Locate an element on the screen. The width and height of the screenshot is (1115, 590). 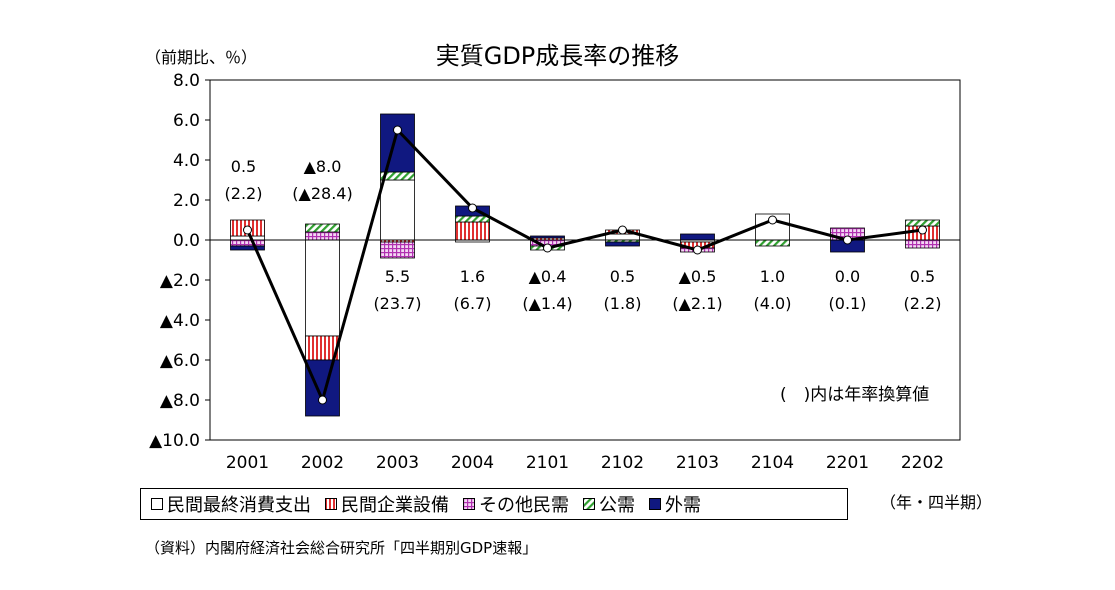
y-tick-label: 8.0 is located at coordinates (186, 81).